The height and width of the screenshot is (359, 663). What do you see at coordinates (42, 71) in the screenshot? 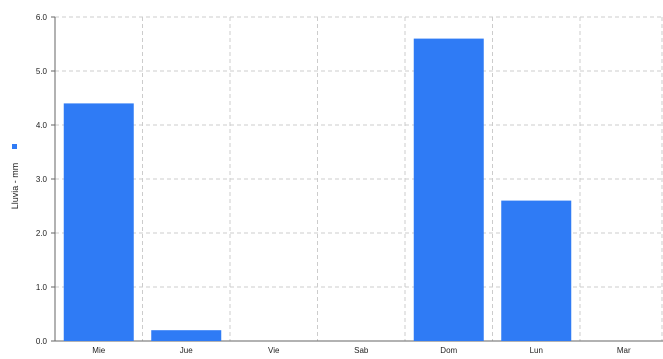
I see `y-tick-label: 5.0` at bounding box center [42, 71].